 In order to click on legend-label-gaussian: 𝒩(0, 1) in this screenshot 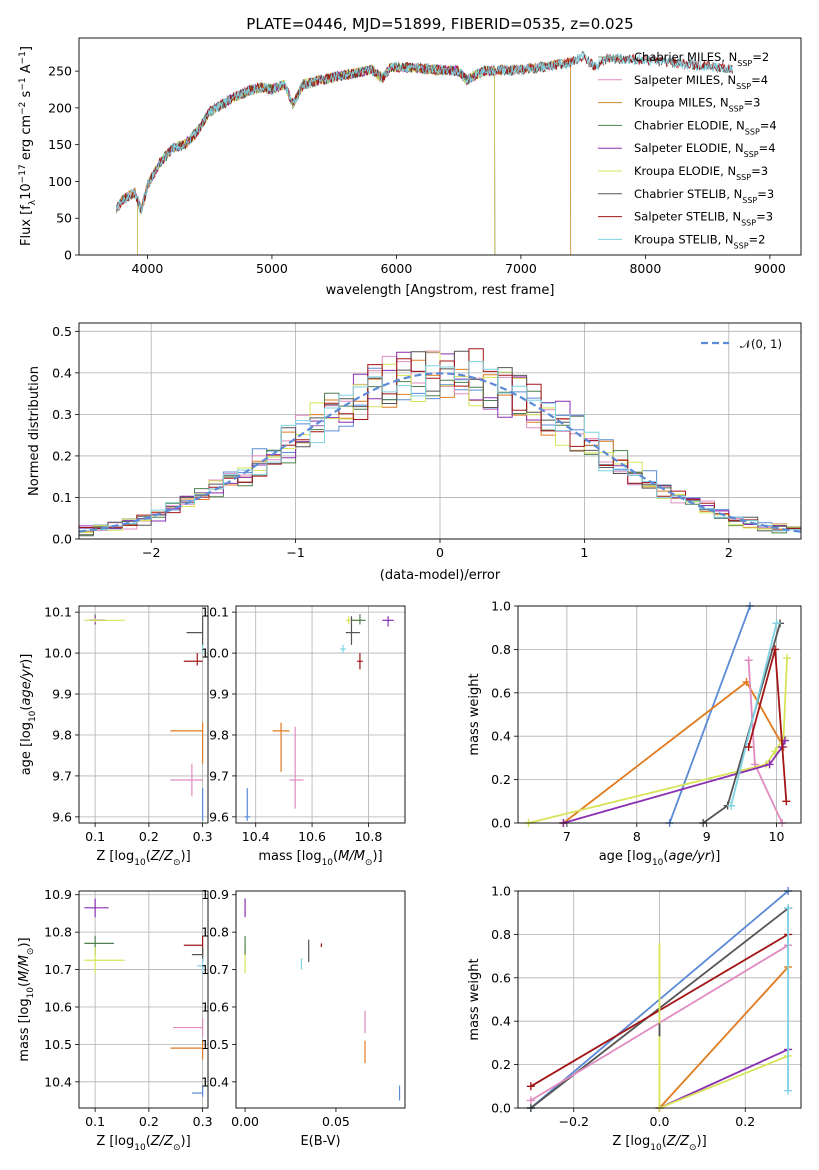, I will do `click(761, 344)`.